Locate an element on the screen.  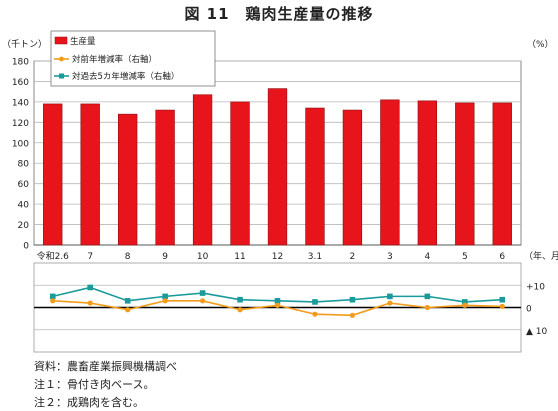
note-1: 注１：骨付き肉ベース。 is located at coordinates (94, 384).